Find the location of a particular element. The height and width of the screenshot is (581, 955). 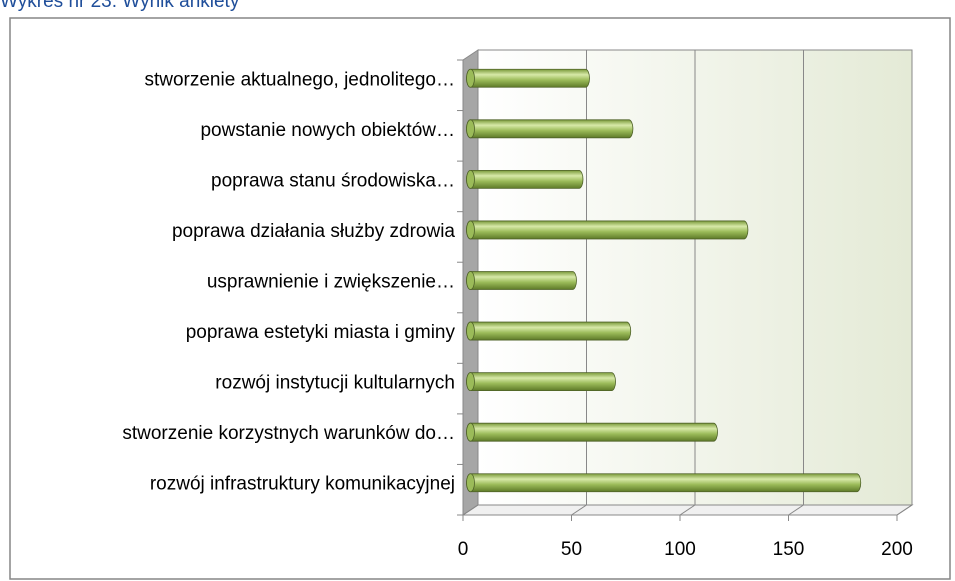

y-tick-label: poprawa działania służby zdrowia is located at coordinates (313, 231).